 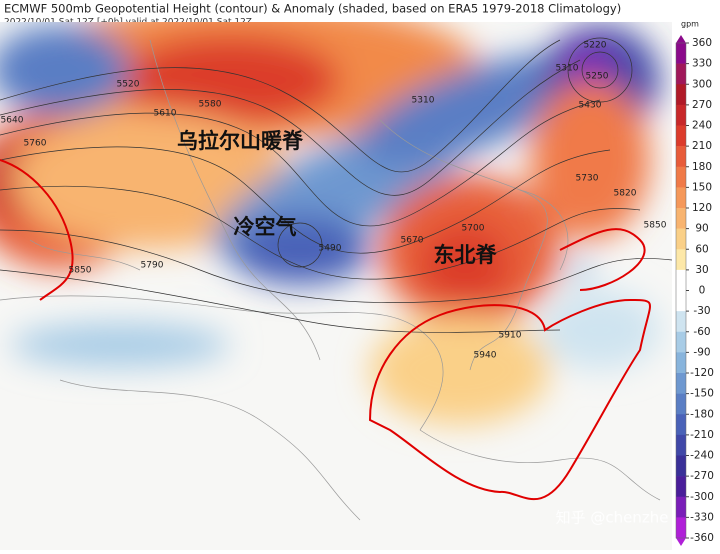 What do you see at coordinates (412, 241) in the screenshot?
I see `contour-label: 5670` at bounding box center [412, 241].